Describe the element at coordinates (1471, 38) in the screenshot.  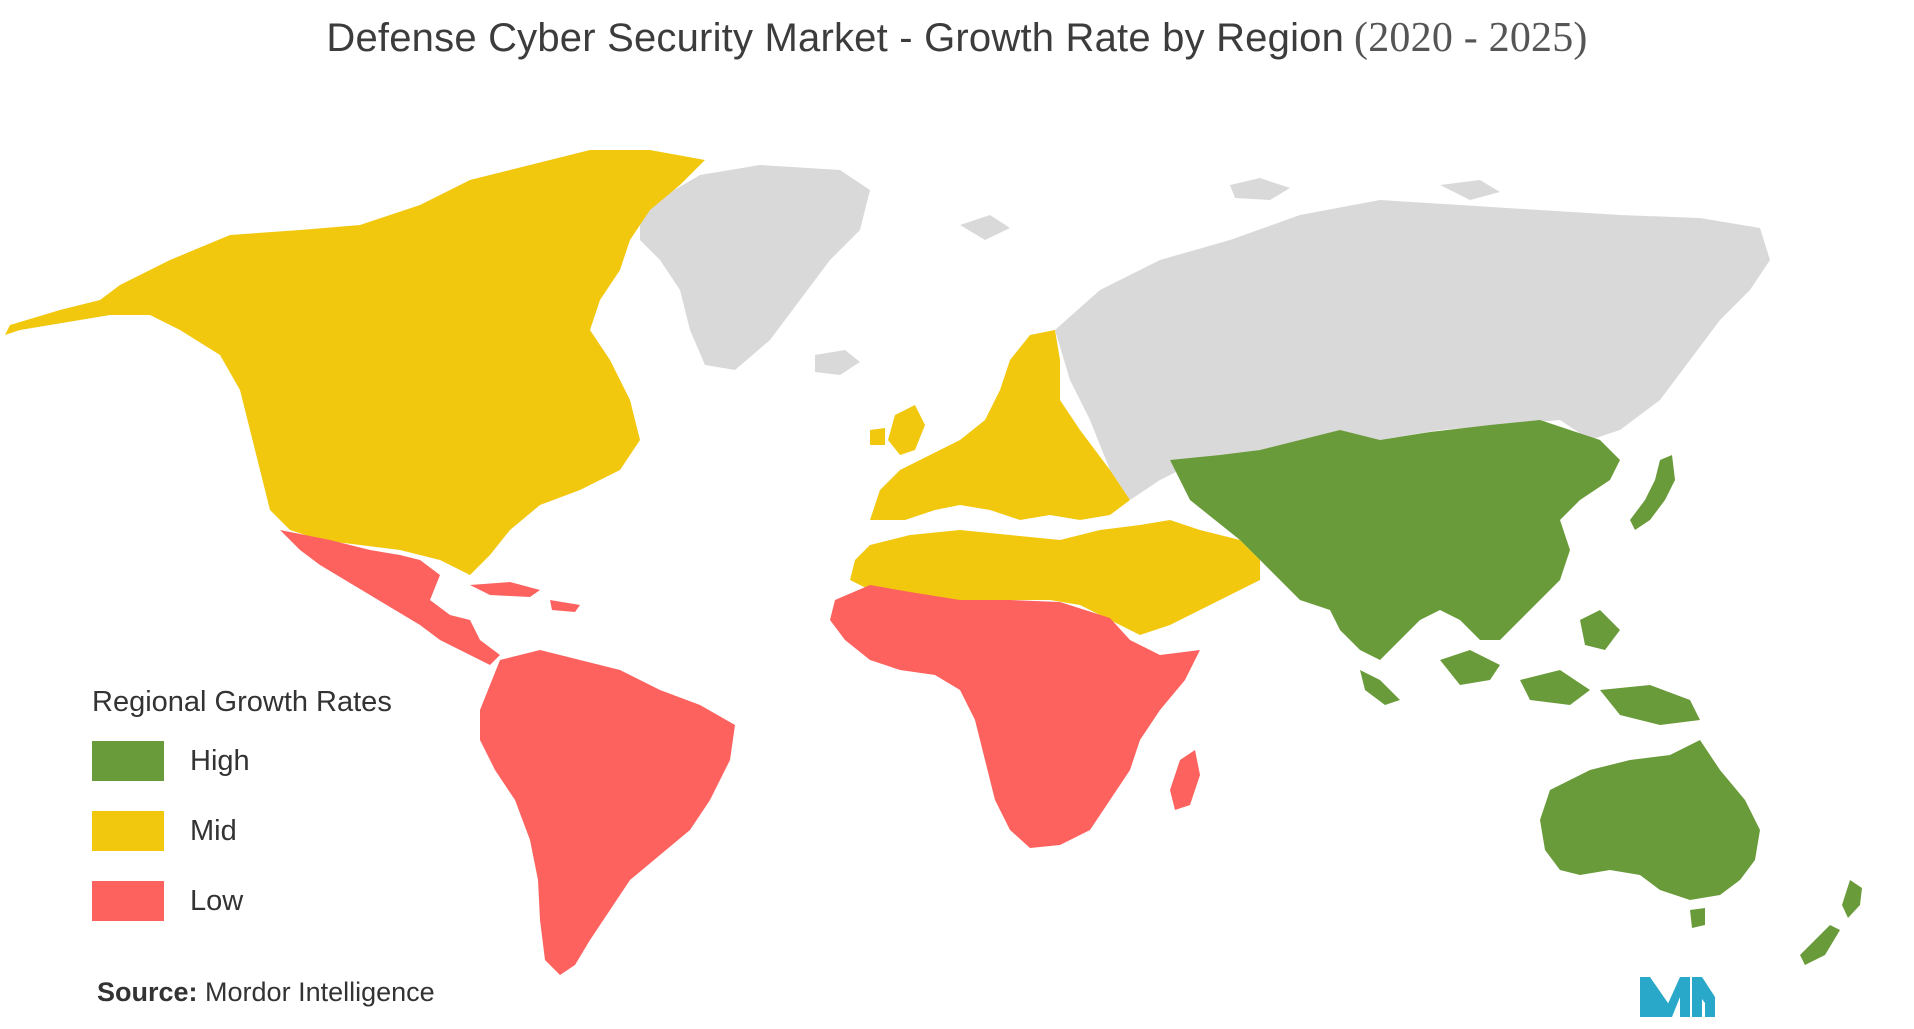
I see `title-years: (2020 - 2025)` at that location.